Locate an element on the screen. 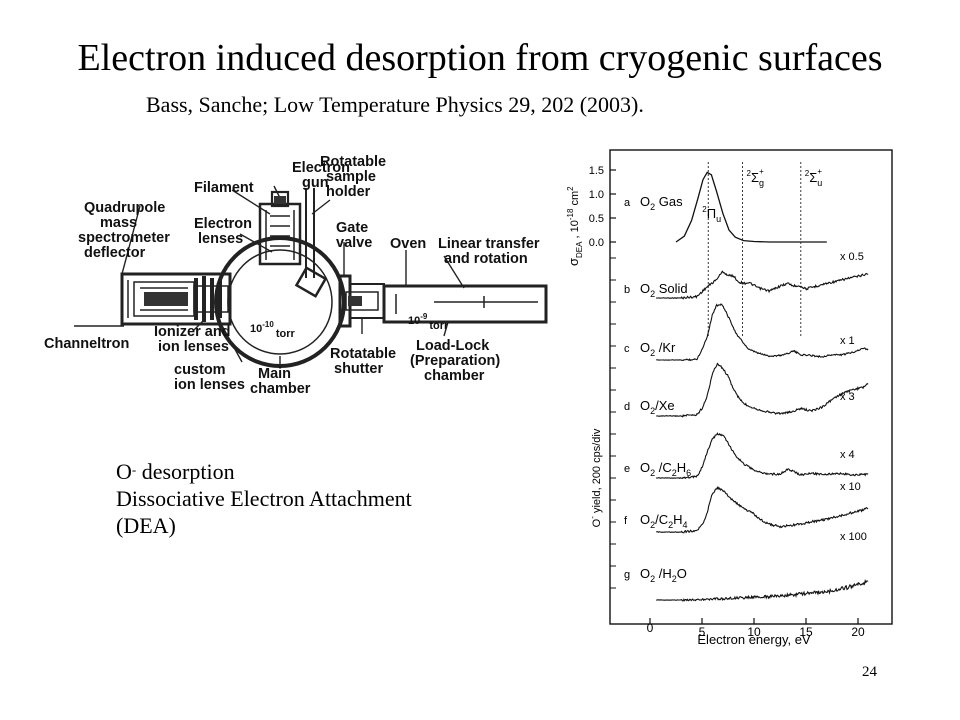  state-label: 2Σg+ is located at coordinates (756, 177).